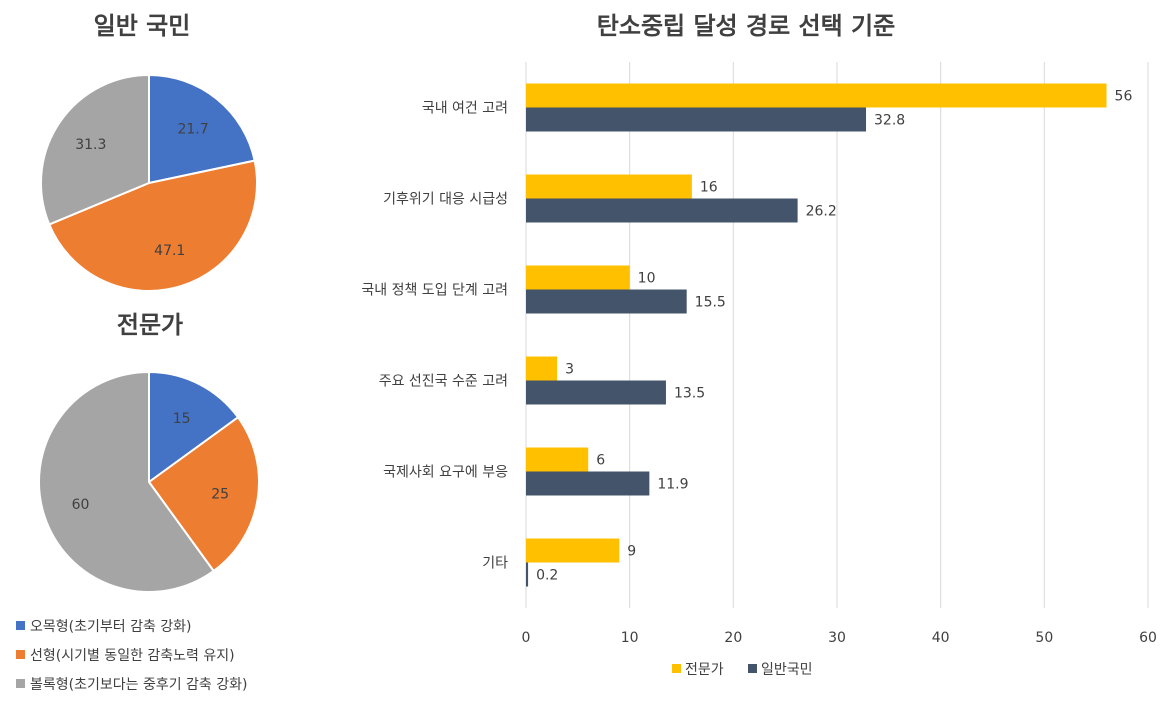 This screenshot has height=705, width=1171. I want to click on pie-expert-value-label-1: 25, so click(220, 494).